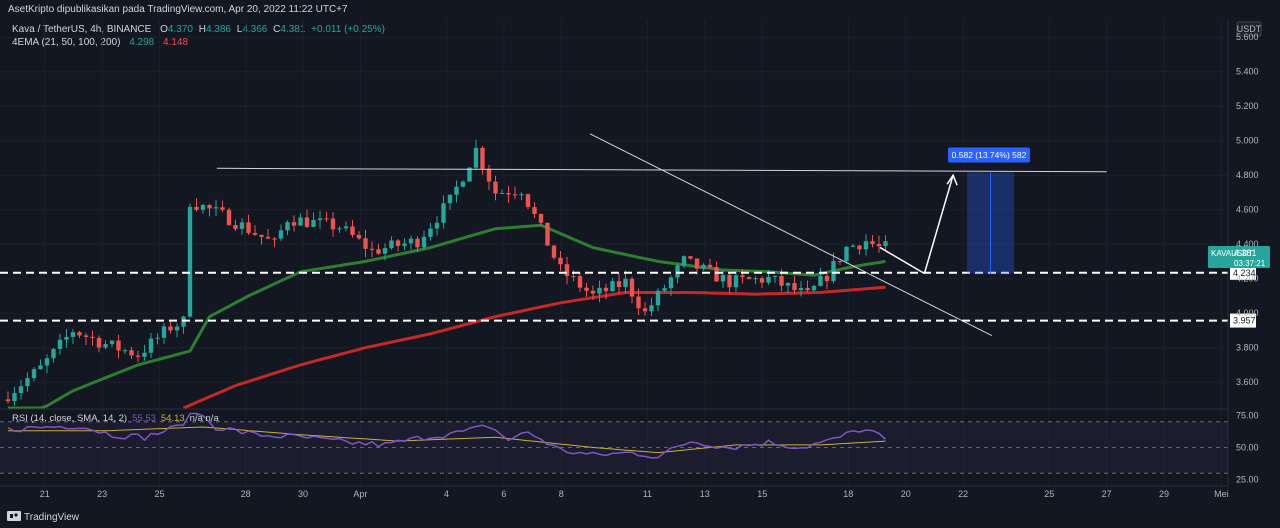 The image size is (1280, 528). I want to click on time-tick-label: 15, so click(762, 494).